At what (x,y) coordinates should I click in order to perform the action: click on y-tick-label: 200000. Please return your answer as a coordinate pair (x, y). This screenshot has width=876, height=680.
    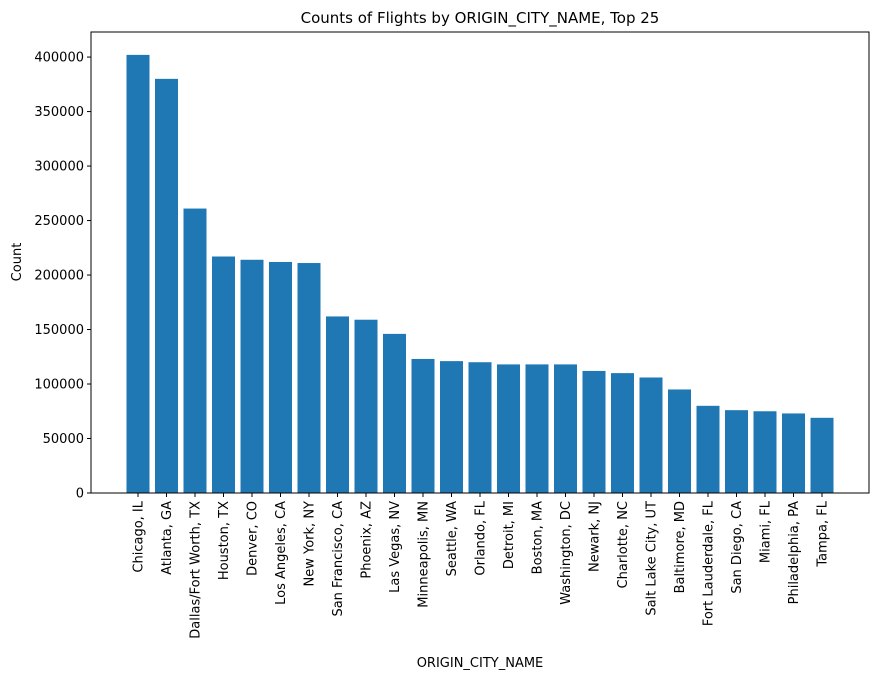
    Looking at the image, I should click on (59, 276).